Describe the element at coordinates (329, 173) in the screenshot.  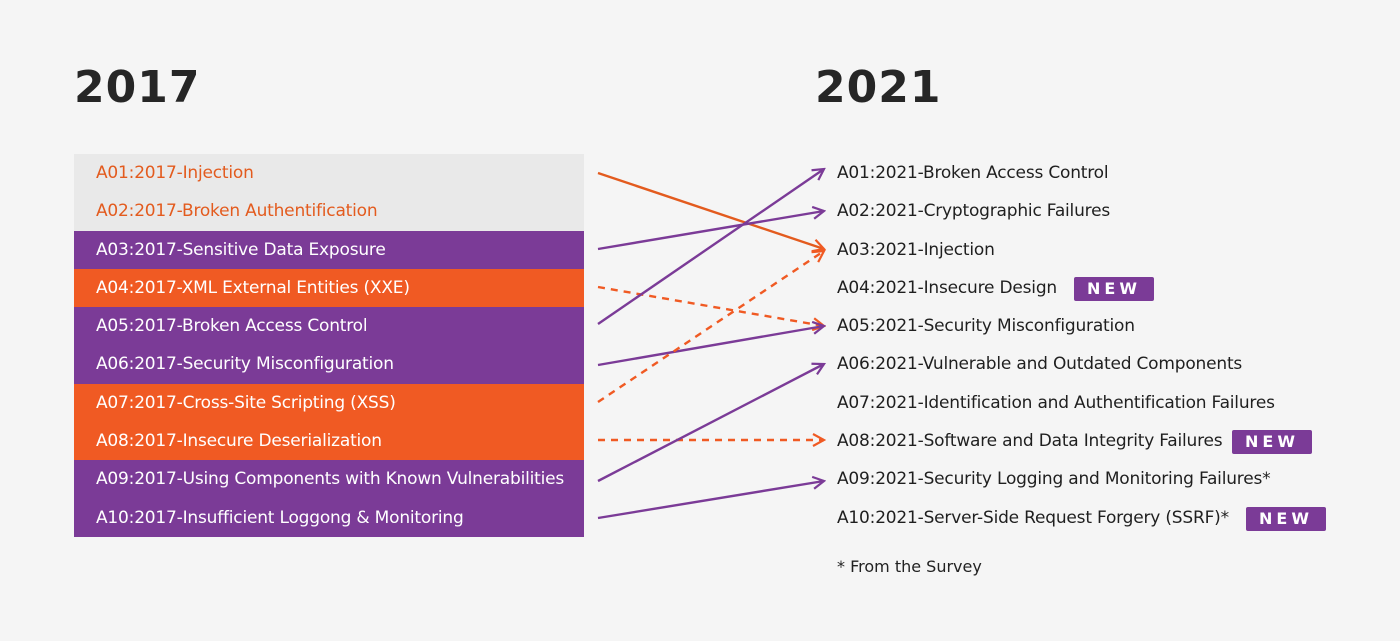
I see `item-2017-a01: A01:2017-Injection` at that location.